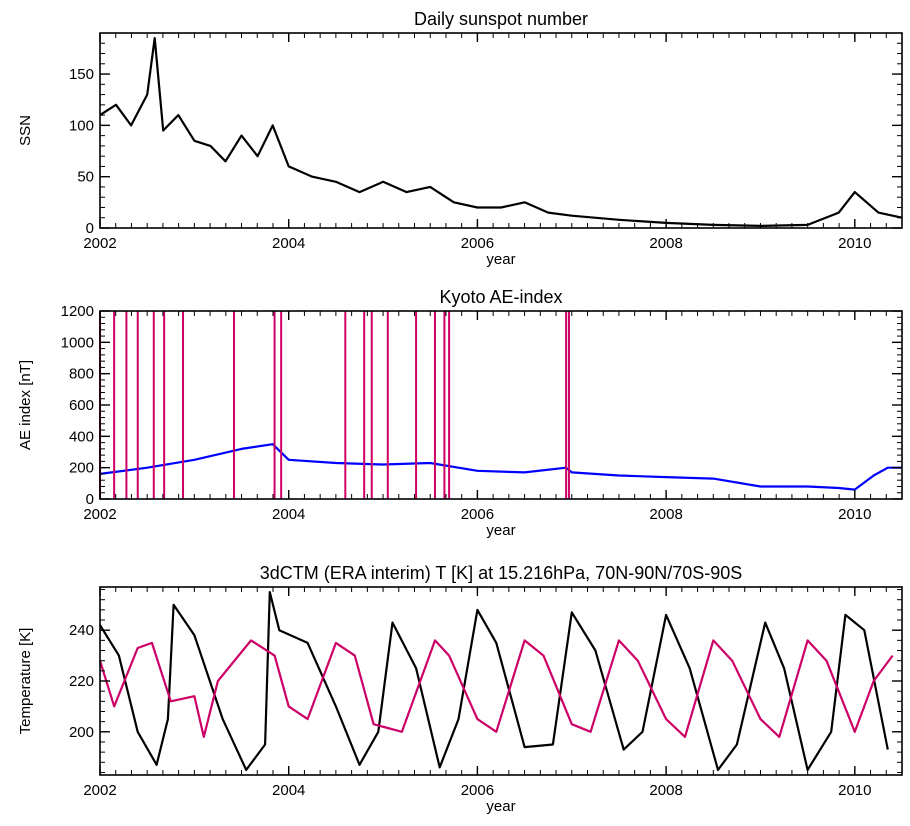  What do you see at coordinates (99, 514) in the screenshot?
I see `panel-2-xtick-label-0: 2002` at bounding box center [99, 514].